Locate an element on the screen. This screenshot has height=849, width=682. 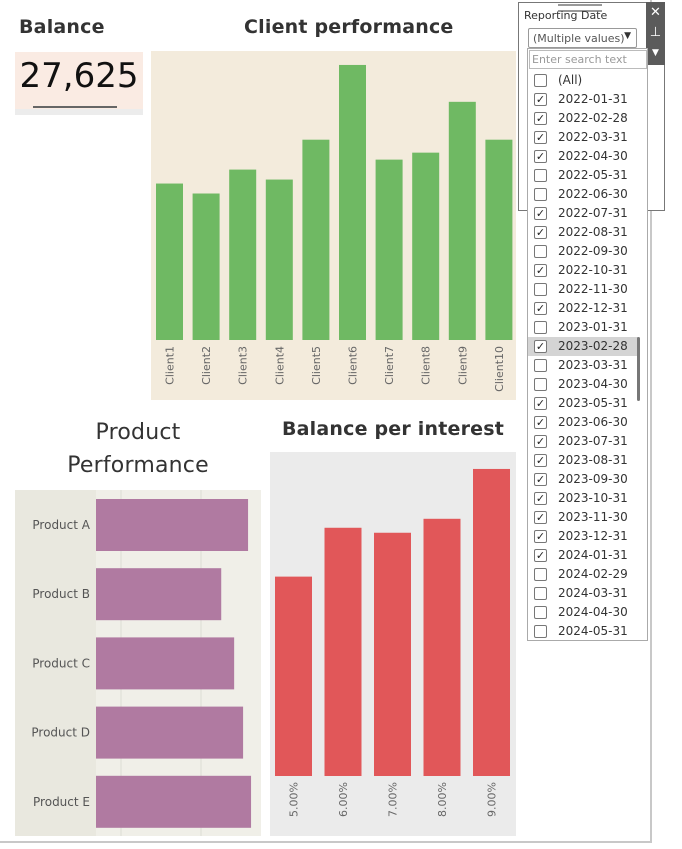
filter-item-label: 2022-12-31 is located at coordinates (593, 308).